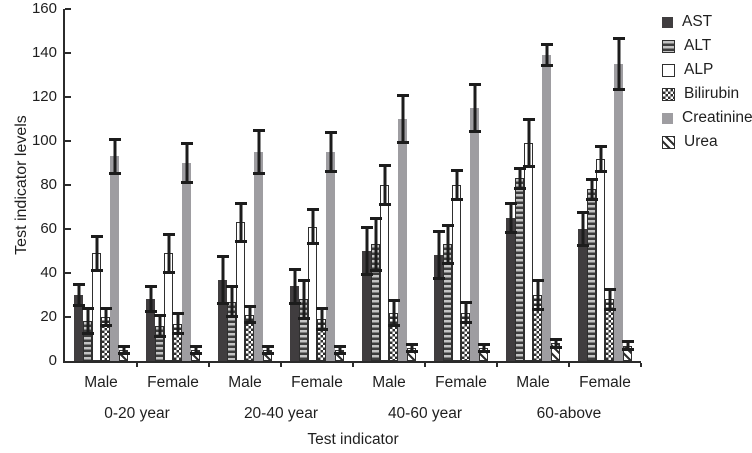 The height and width of the screenshot is (453, 752). What do you see at coordinates (353, 439) in the screenshot?
I see `x-axis-title: Test indicator` at bounding box center [353, 439].